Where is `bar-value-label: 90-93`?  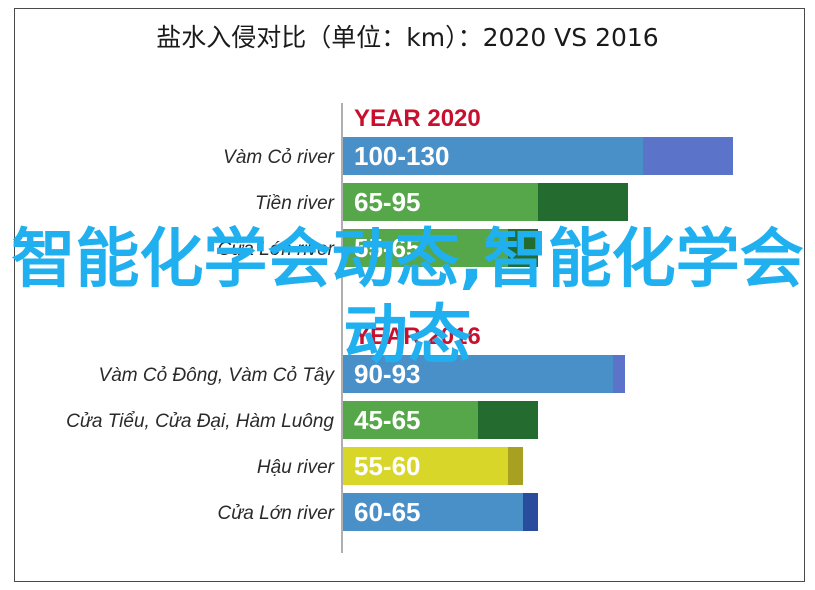 bar-value-label: 90-93 is located at coordinates (387, 374).